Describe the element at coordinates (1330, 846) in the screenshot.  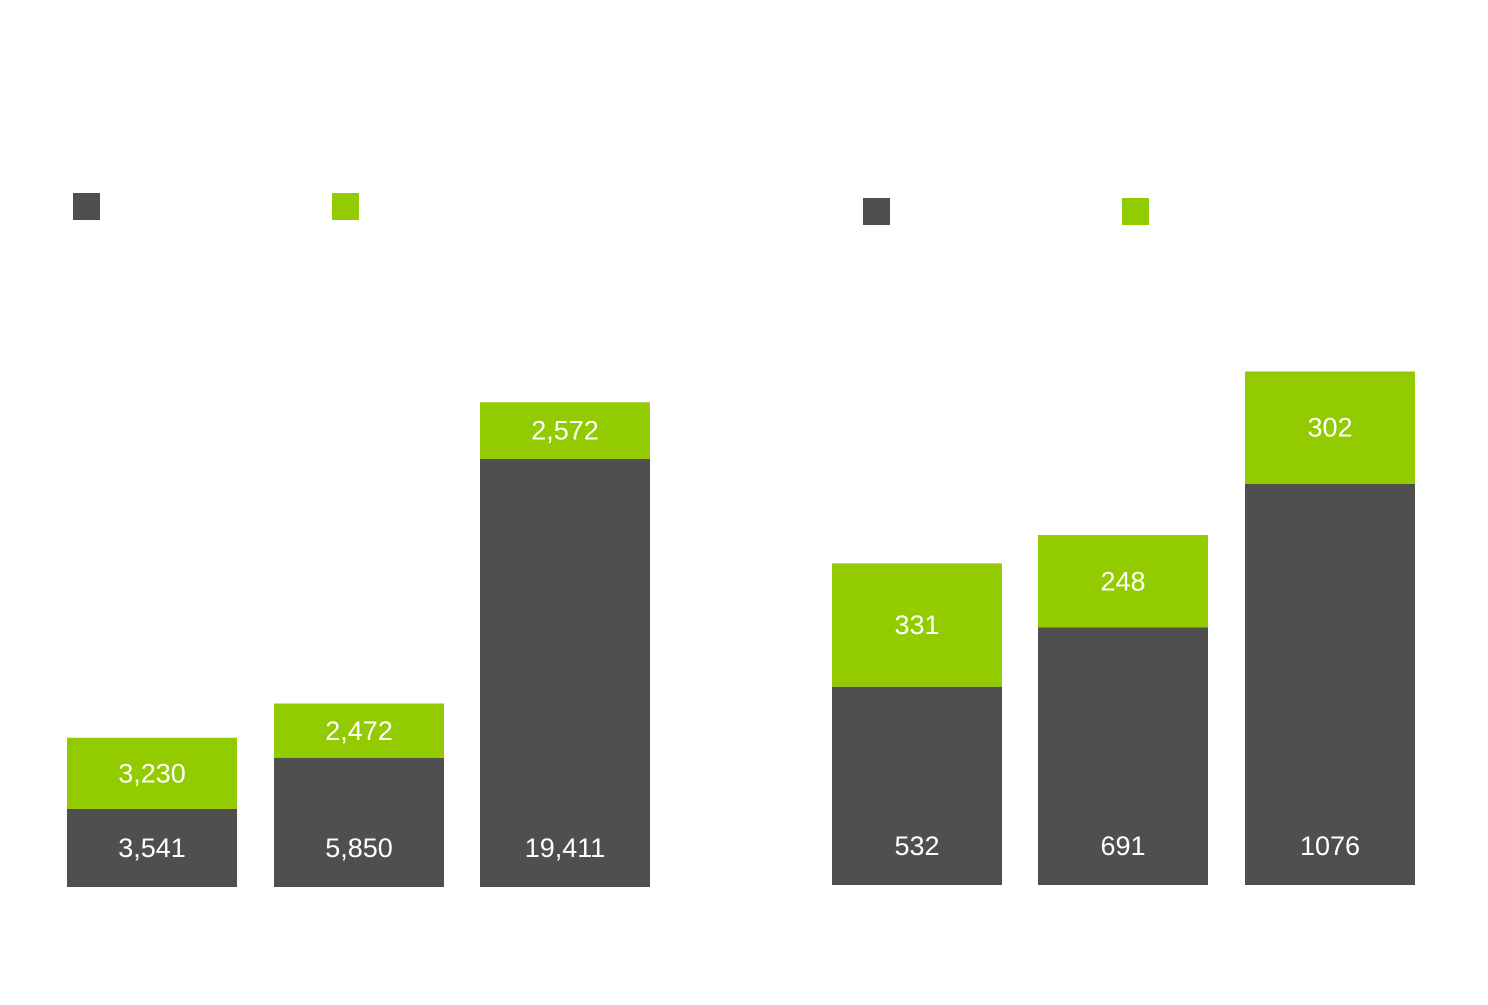
I see `data-label: 1076` at that location.